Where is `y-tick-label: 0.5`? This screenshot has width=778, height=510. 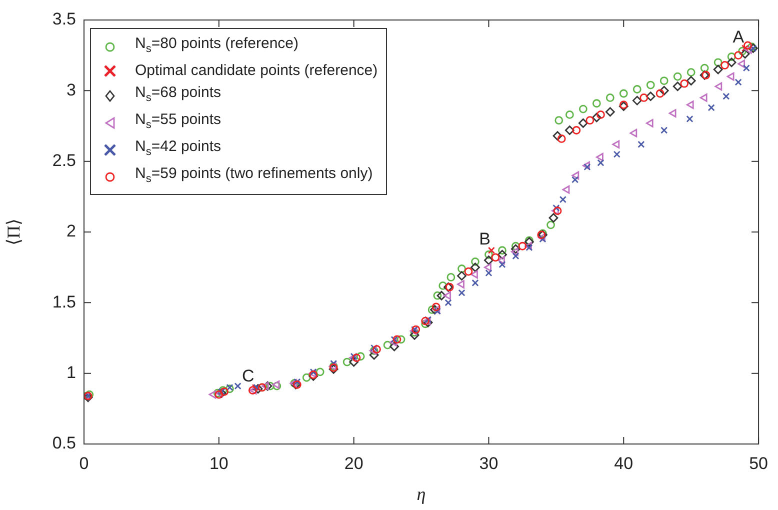
y-tick-label: 0.5 is located at coordinates (64, 443).